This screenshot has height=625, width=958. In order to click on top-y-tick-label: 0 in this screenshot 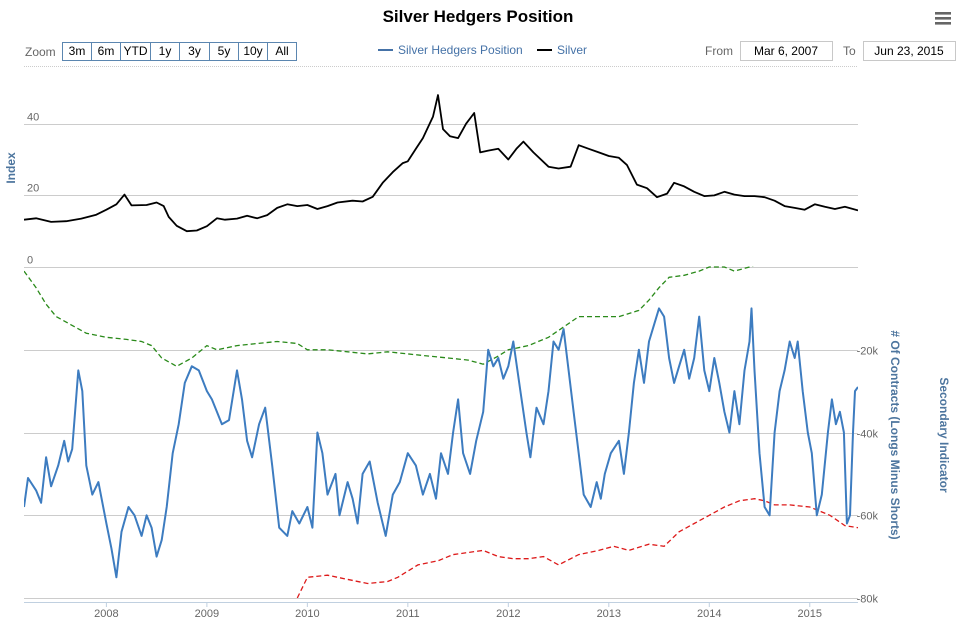, I will do `click(30, 261)`.